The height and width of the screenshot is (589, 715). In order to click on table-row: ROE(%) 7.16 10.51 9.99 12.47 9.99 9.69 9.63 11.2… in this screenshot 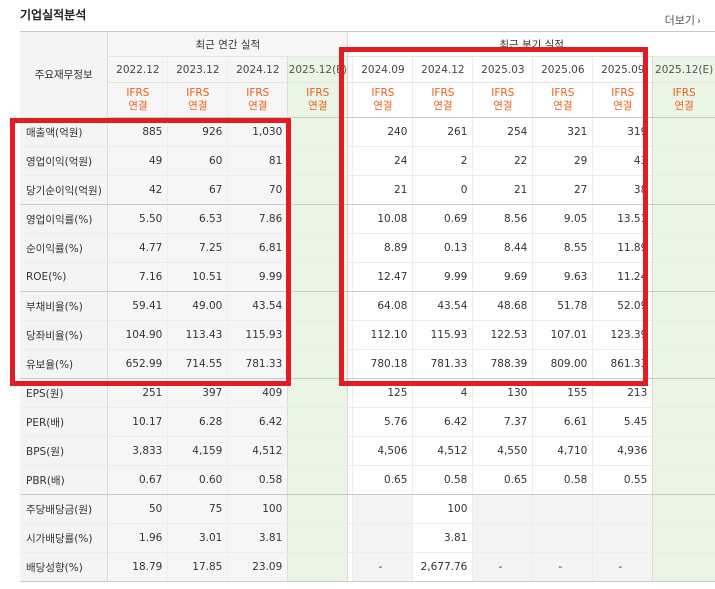, I will do `click(367, 277)`.